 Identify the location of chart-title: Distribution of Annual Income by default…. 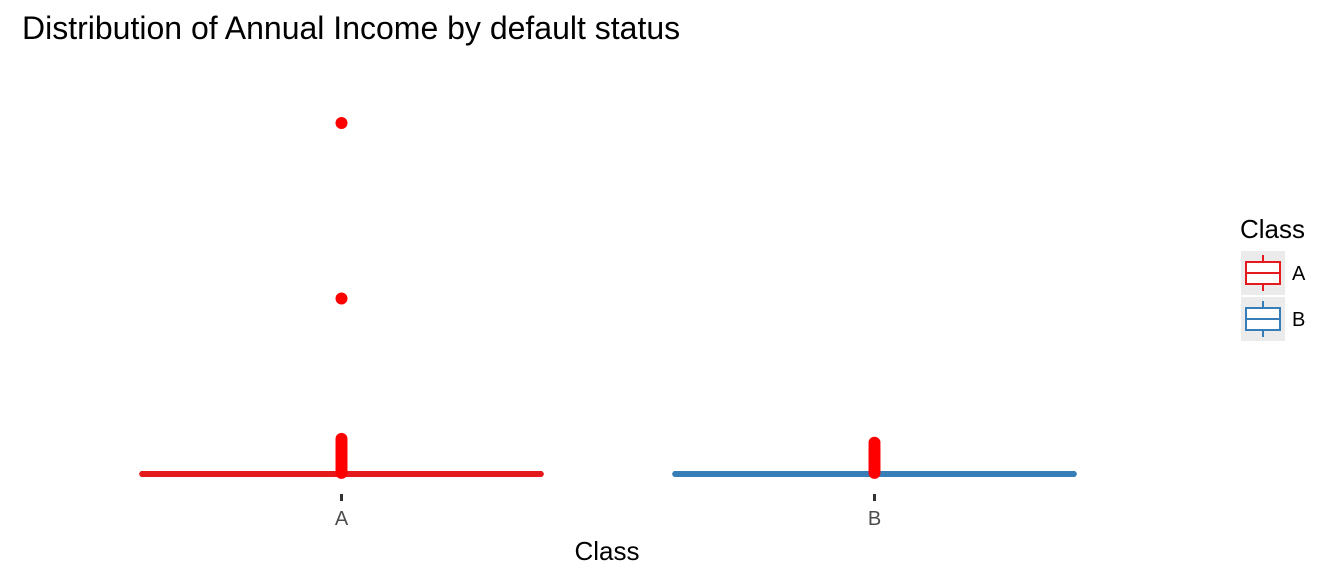
(351, 28).